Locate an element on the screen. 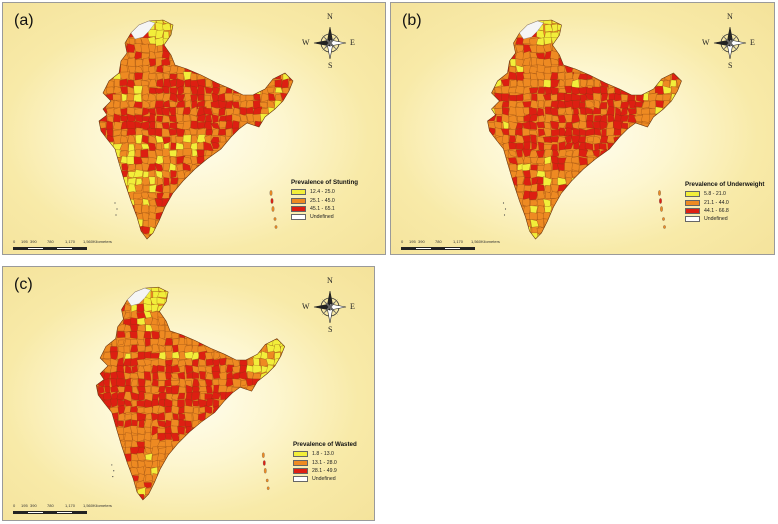 The height and width of the screenshot is (524, 778). undefined-region is located at coordinates (139, 296).